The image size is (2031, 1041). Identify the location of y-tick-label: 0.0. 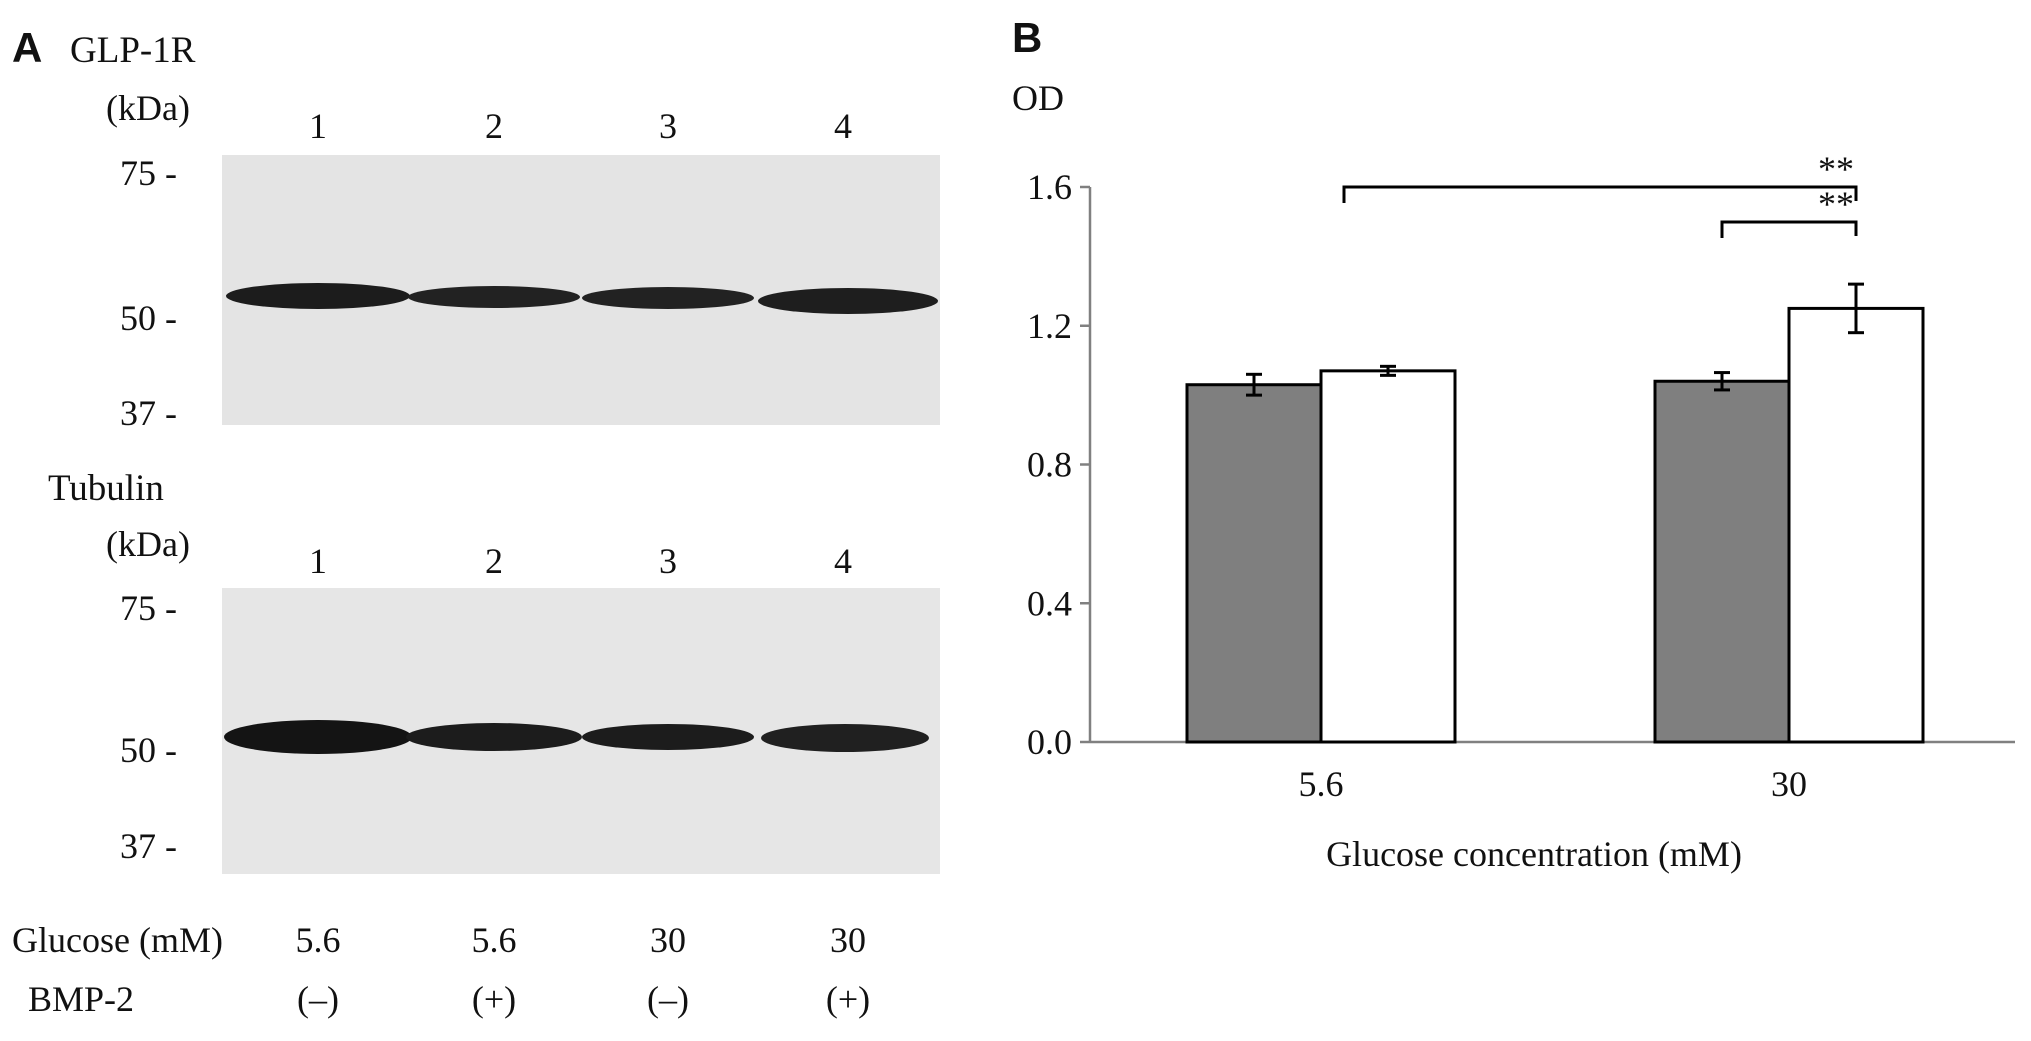
(1049, 742).